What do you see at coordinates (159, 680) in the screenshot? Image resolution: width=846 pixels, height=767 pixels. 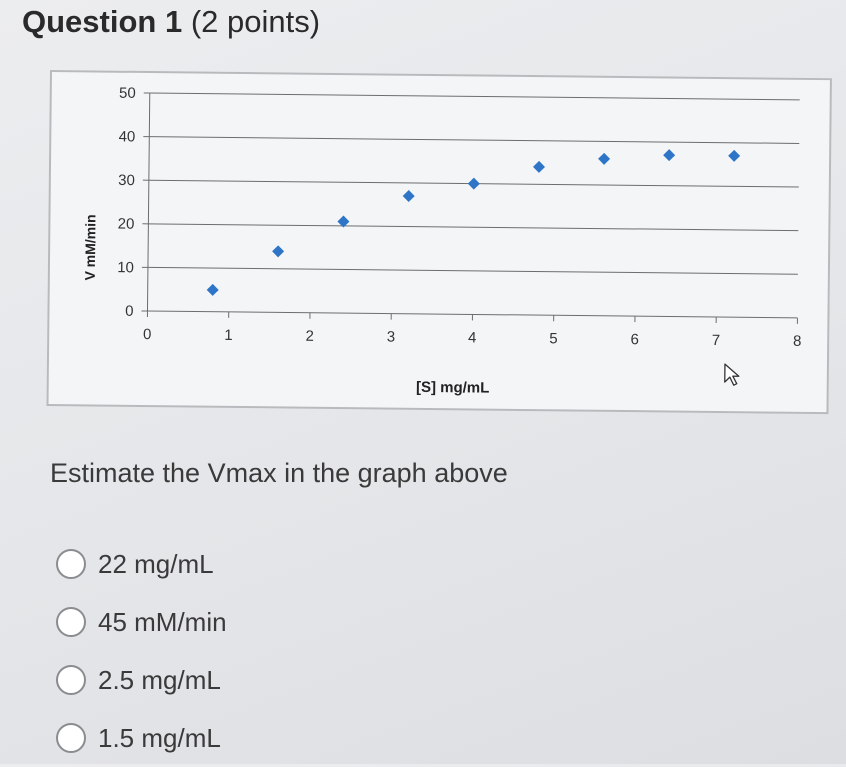 I see `option-label-3: 2.5 mg/mL` at bounding box center [159, 680].